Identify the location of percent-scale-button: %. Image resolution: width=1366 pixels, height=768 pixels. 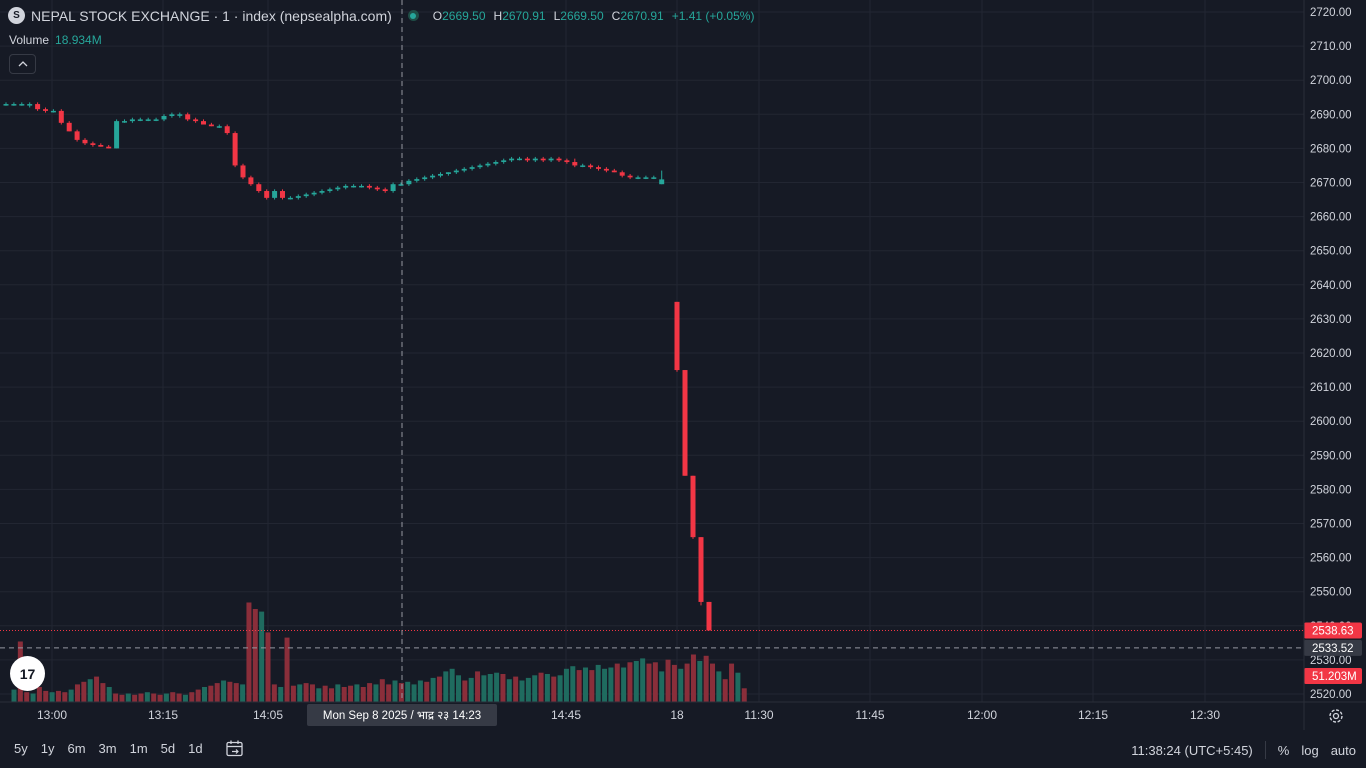
(1283, 750).